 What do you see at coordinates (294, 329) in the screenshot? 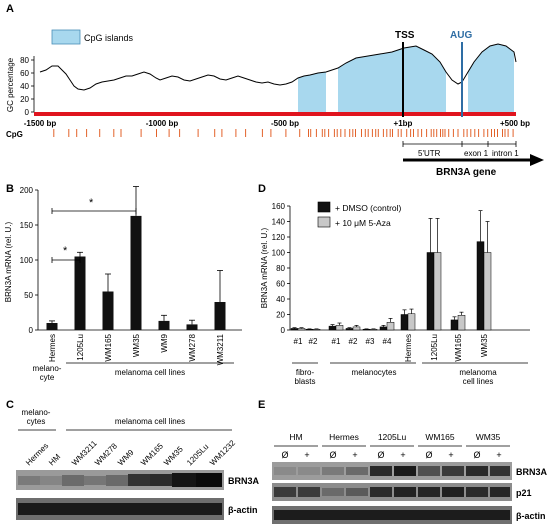
I see `bar-#1-dmso` at bounding box center [294, 329].